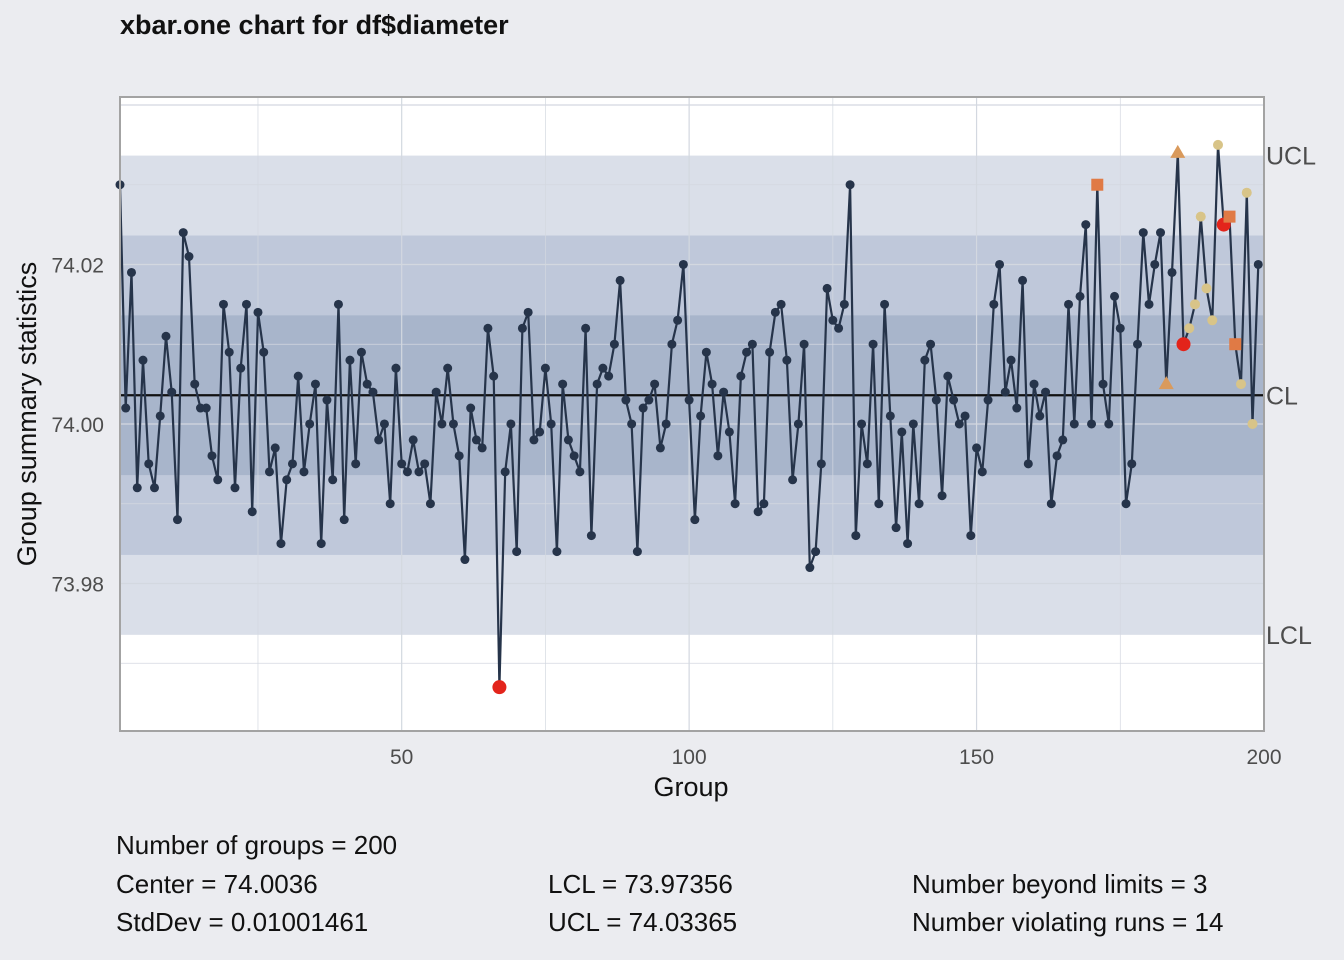  Describe the element at coordinates (27, 414) in the screenshot. I see `y-axis-title: Group summary statistics` at that location.